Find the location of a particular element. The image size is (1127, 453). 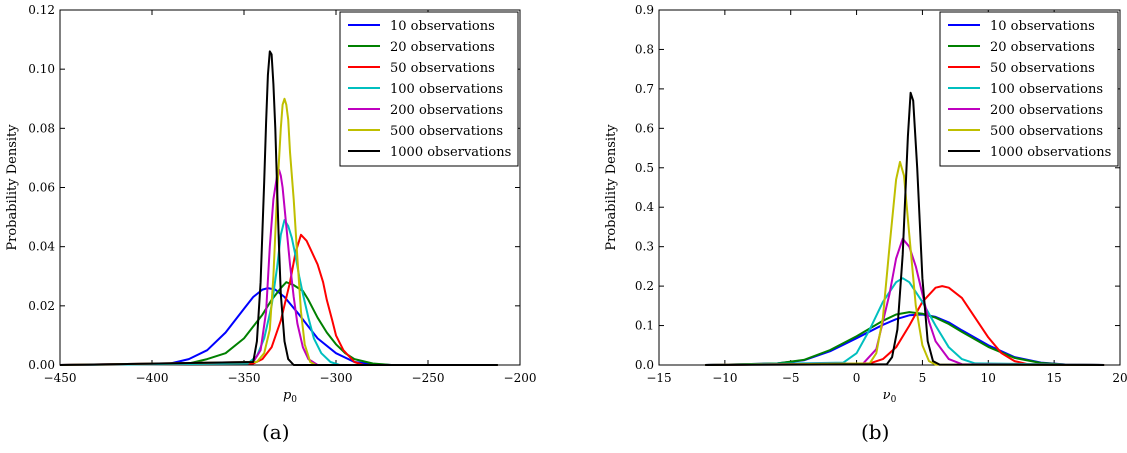

x-tick-label: −10 is located at coordinates (724, 378).